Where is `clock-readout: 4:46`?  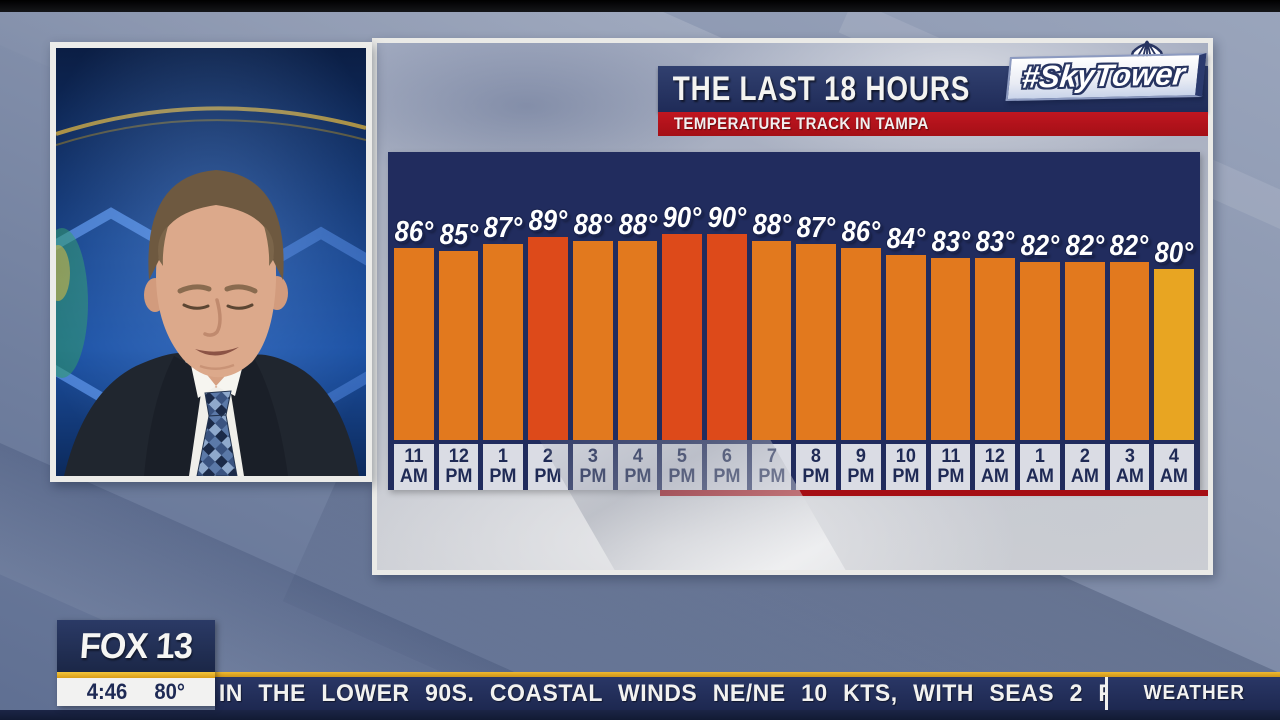
clock-readout: 4:46 is located at coordinates (107, 691).